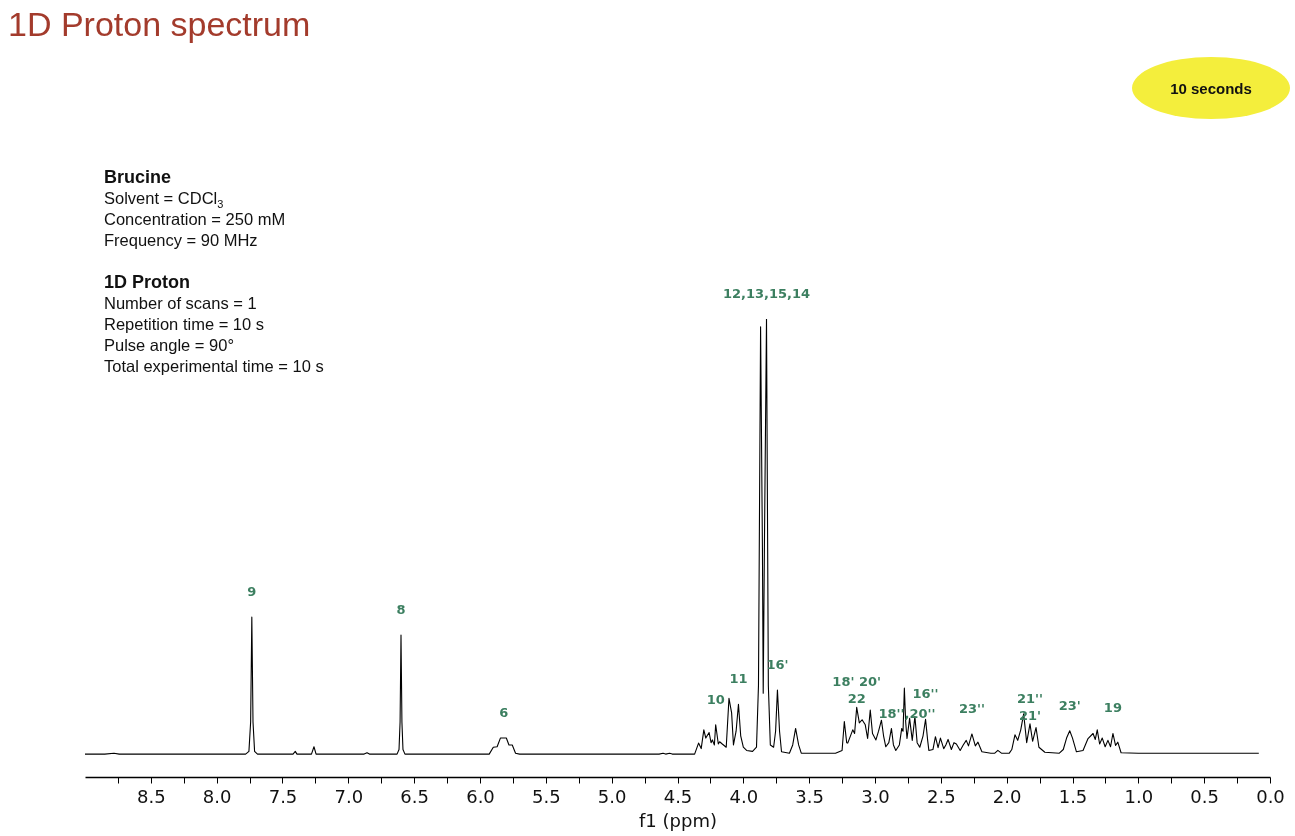 The image size is (1295, 836). Describe the element at coordinates (151, 796) in the screenshot. I see `x-tick-label: 8.5` at that location.